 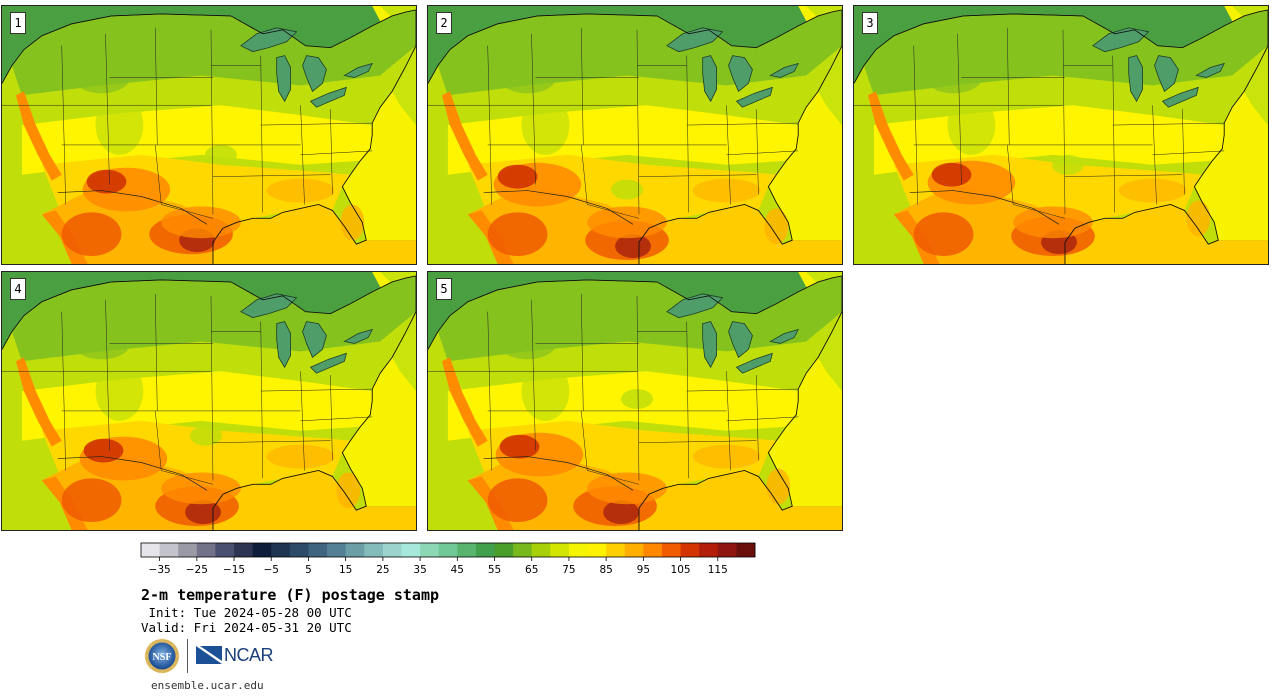 What do you see at coordinates (870, 23) in the screenshot?
I see `panel-label: 3` at bounding box center [870, 23].